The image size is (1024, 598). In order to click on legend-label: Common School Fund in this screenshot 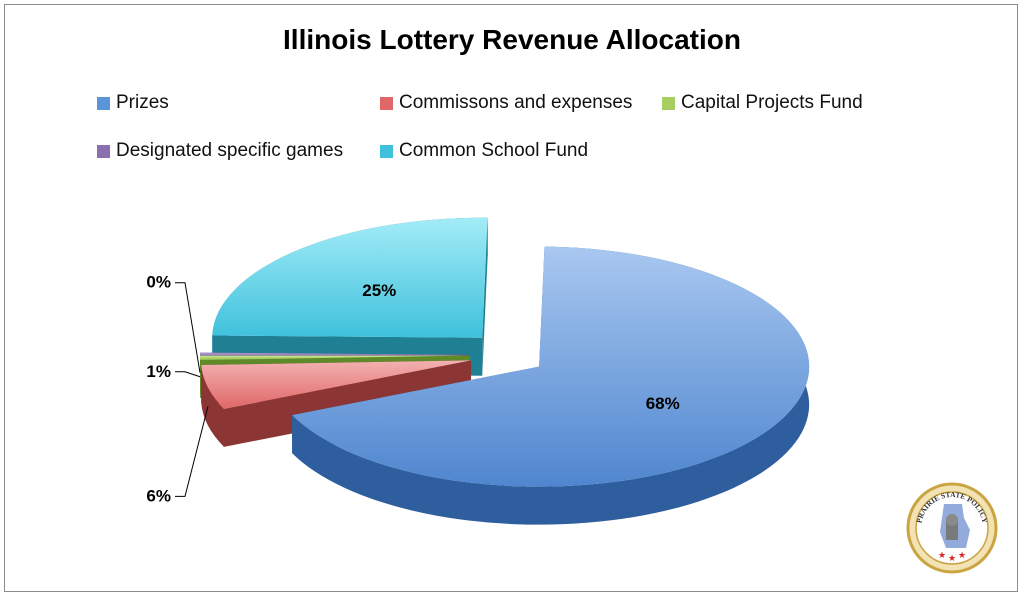, I will do `click(494, 150)`.